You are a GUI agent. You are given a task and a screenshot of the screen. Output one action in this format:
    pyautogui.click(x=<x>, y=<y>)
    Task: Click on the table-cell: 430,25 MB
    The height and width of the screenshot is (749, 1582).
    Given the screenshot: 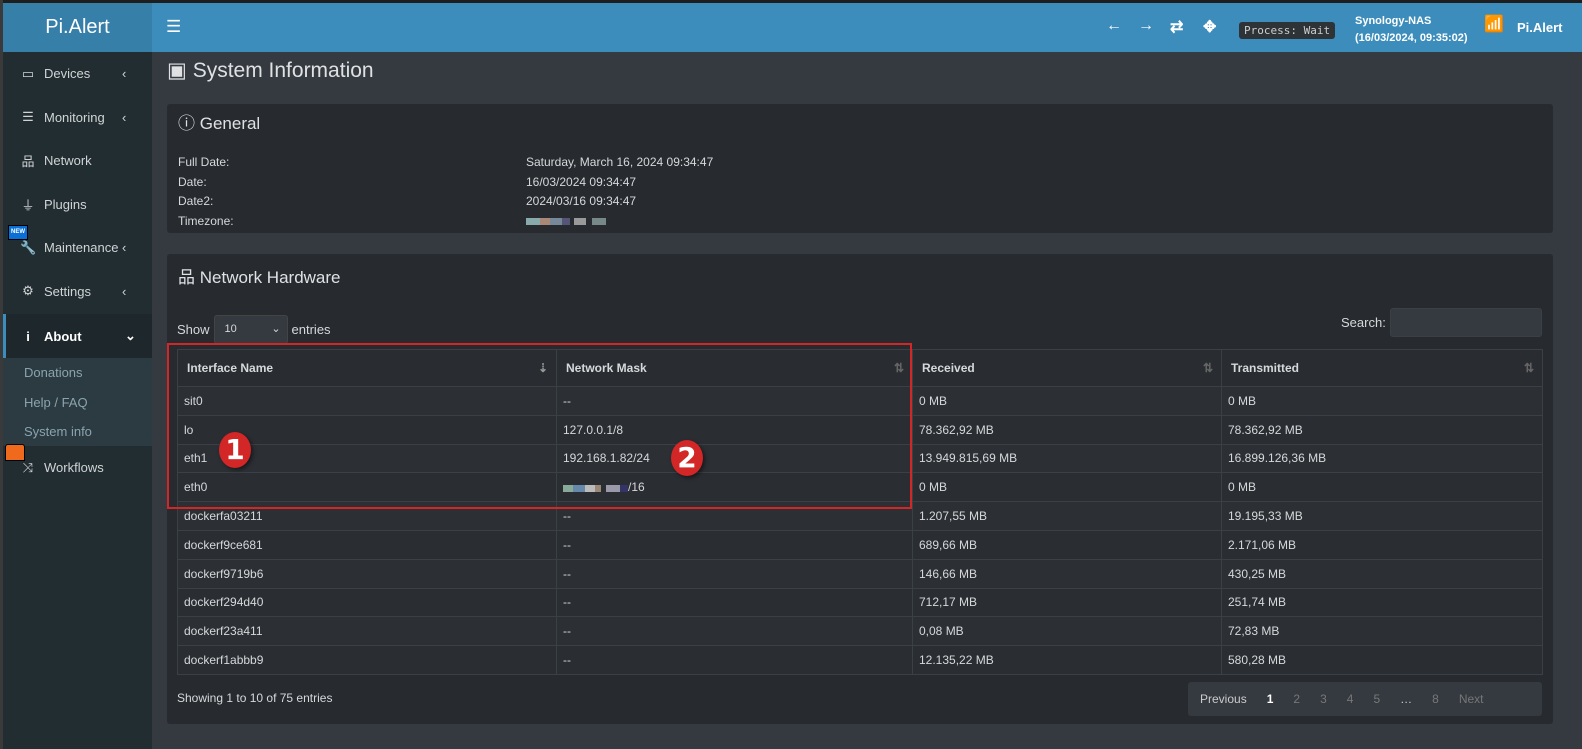 What is the action you would take?
    pyautogui.click(x=1382, y=573)
    